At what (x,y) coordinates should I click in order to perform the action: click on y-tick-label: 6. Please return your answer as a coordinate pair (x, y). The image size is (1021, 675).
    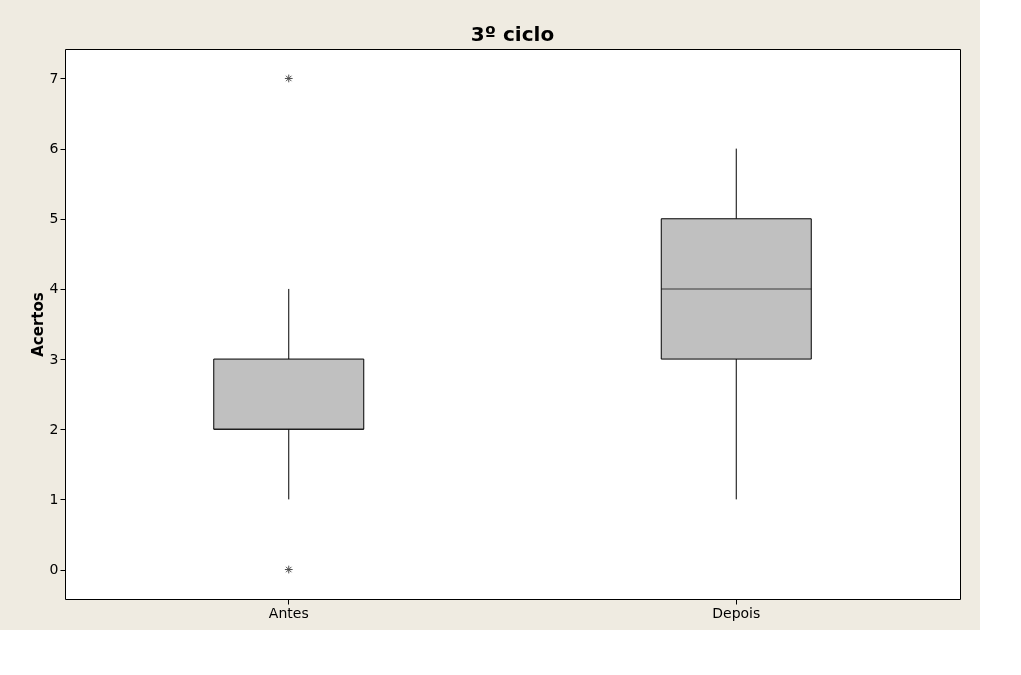
    Looking at the image, I should click on (54, 148).